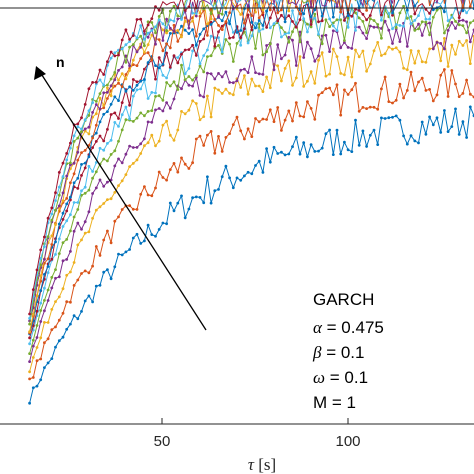 Image resolution: width=474 pixels, height=474 pixels. I want to click on annotation-omega: ω = 0.1, so click(340, 377).